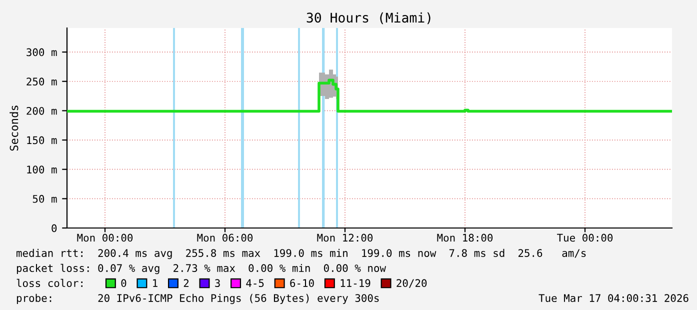 This screenshot has height=310, width=697. Describe the element at coordinates (42, 140) in the screenshot. I see `y-tick-label: 150 m` at that location.